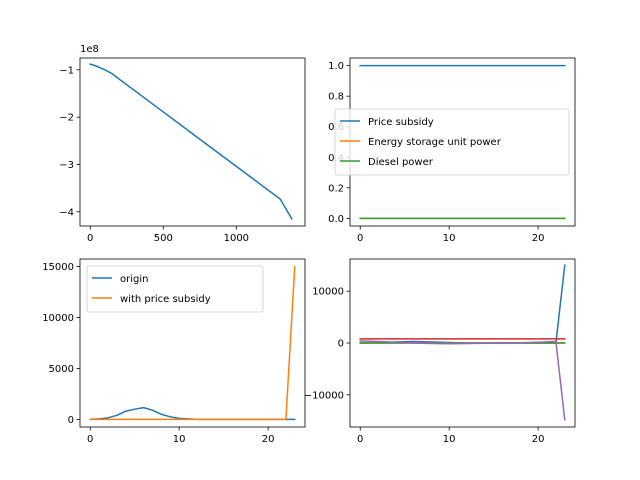  What do you see at coordinates (58, 267) in the screenshot?
I see `y-tick-label: 15000` at bounding box center [58, 267].